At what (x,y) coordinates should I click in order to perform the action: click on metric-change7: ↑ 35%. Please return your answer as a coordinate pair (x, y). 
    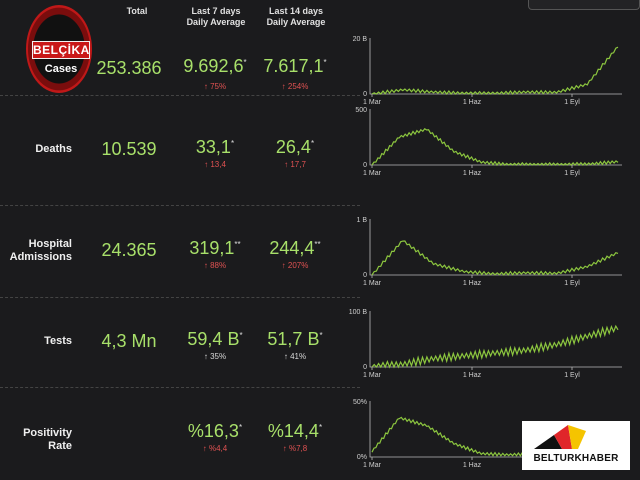
    Looking at the image, I should click on (215, 356).